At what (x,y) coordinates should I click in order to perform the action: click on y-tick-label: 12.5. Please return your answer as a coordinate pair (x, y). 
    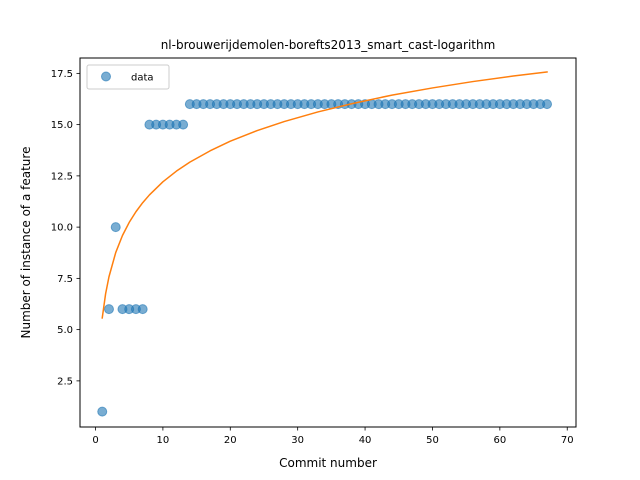
    Looking at the image, I should click on (62, 176).